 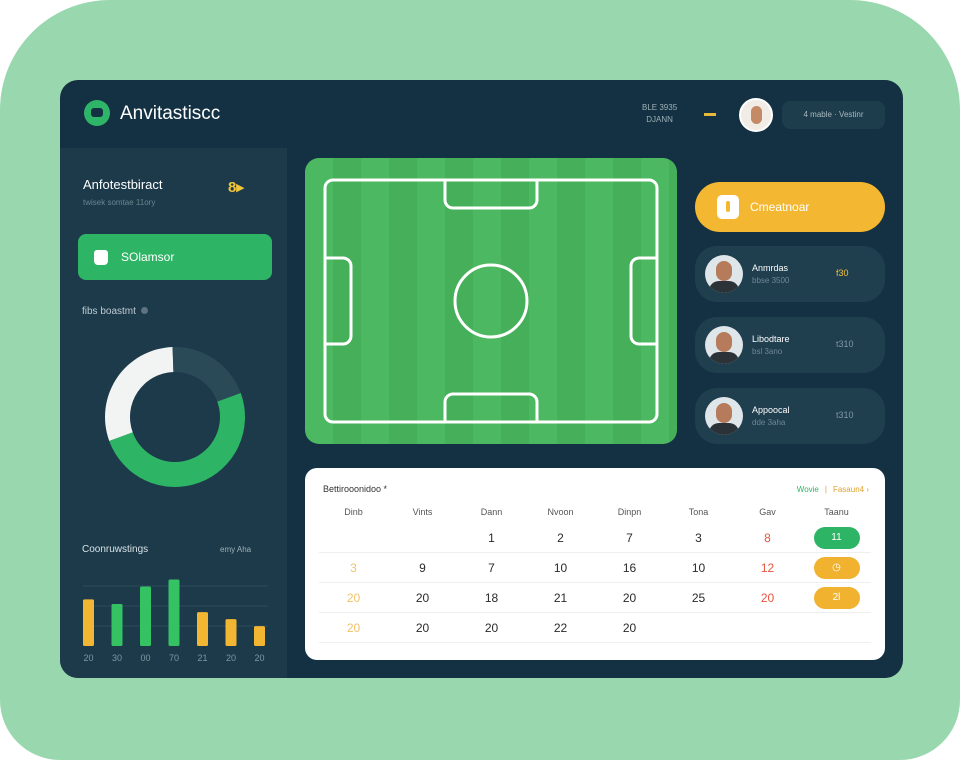 What do you see at coordinates (175, 257) in the screenshot?
I see `sidebar-primary-button: SOlamsor` at bounding box center [175, 257].